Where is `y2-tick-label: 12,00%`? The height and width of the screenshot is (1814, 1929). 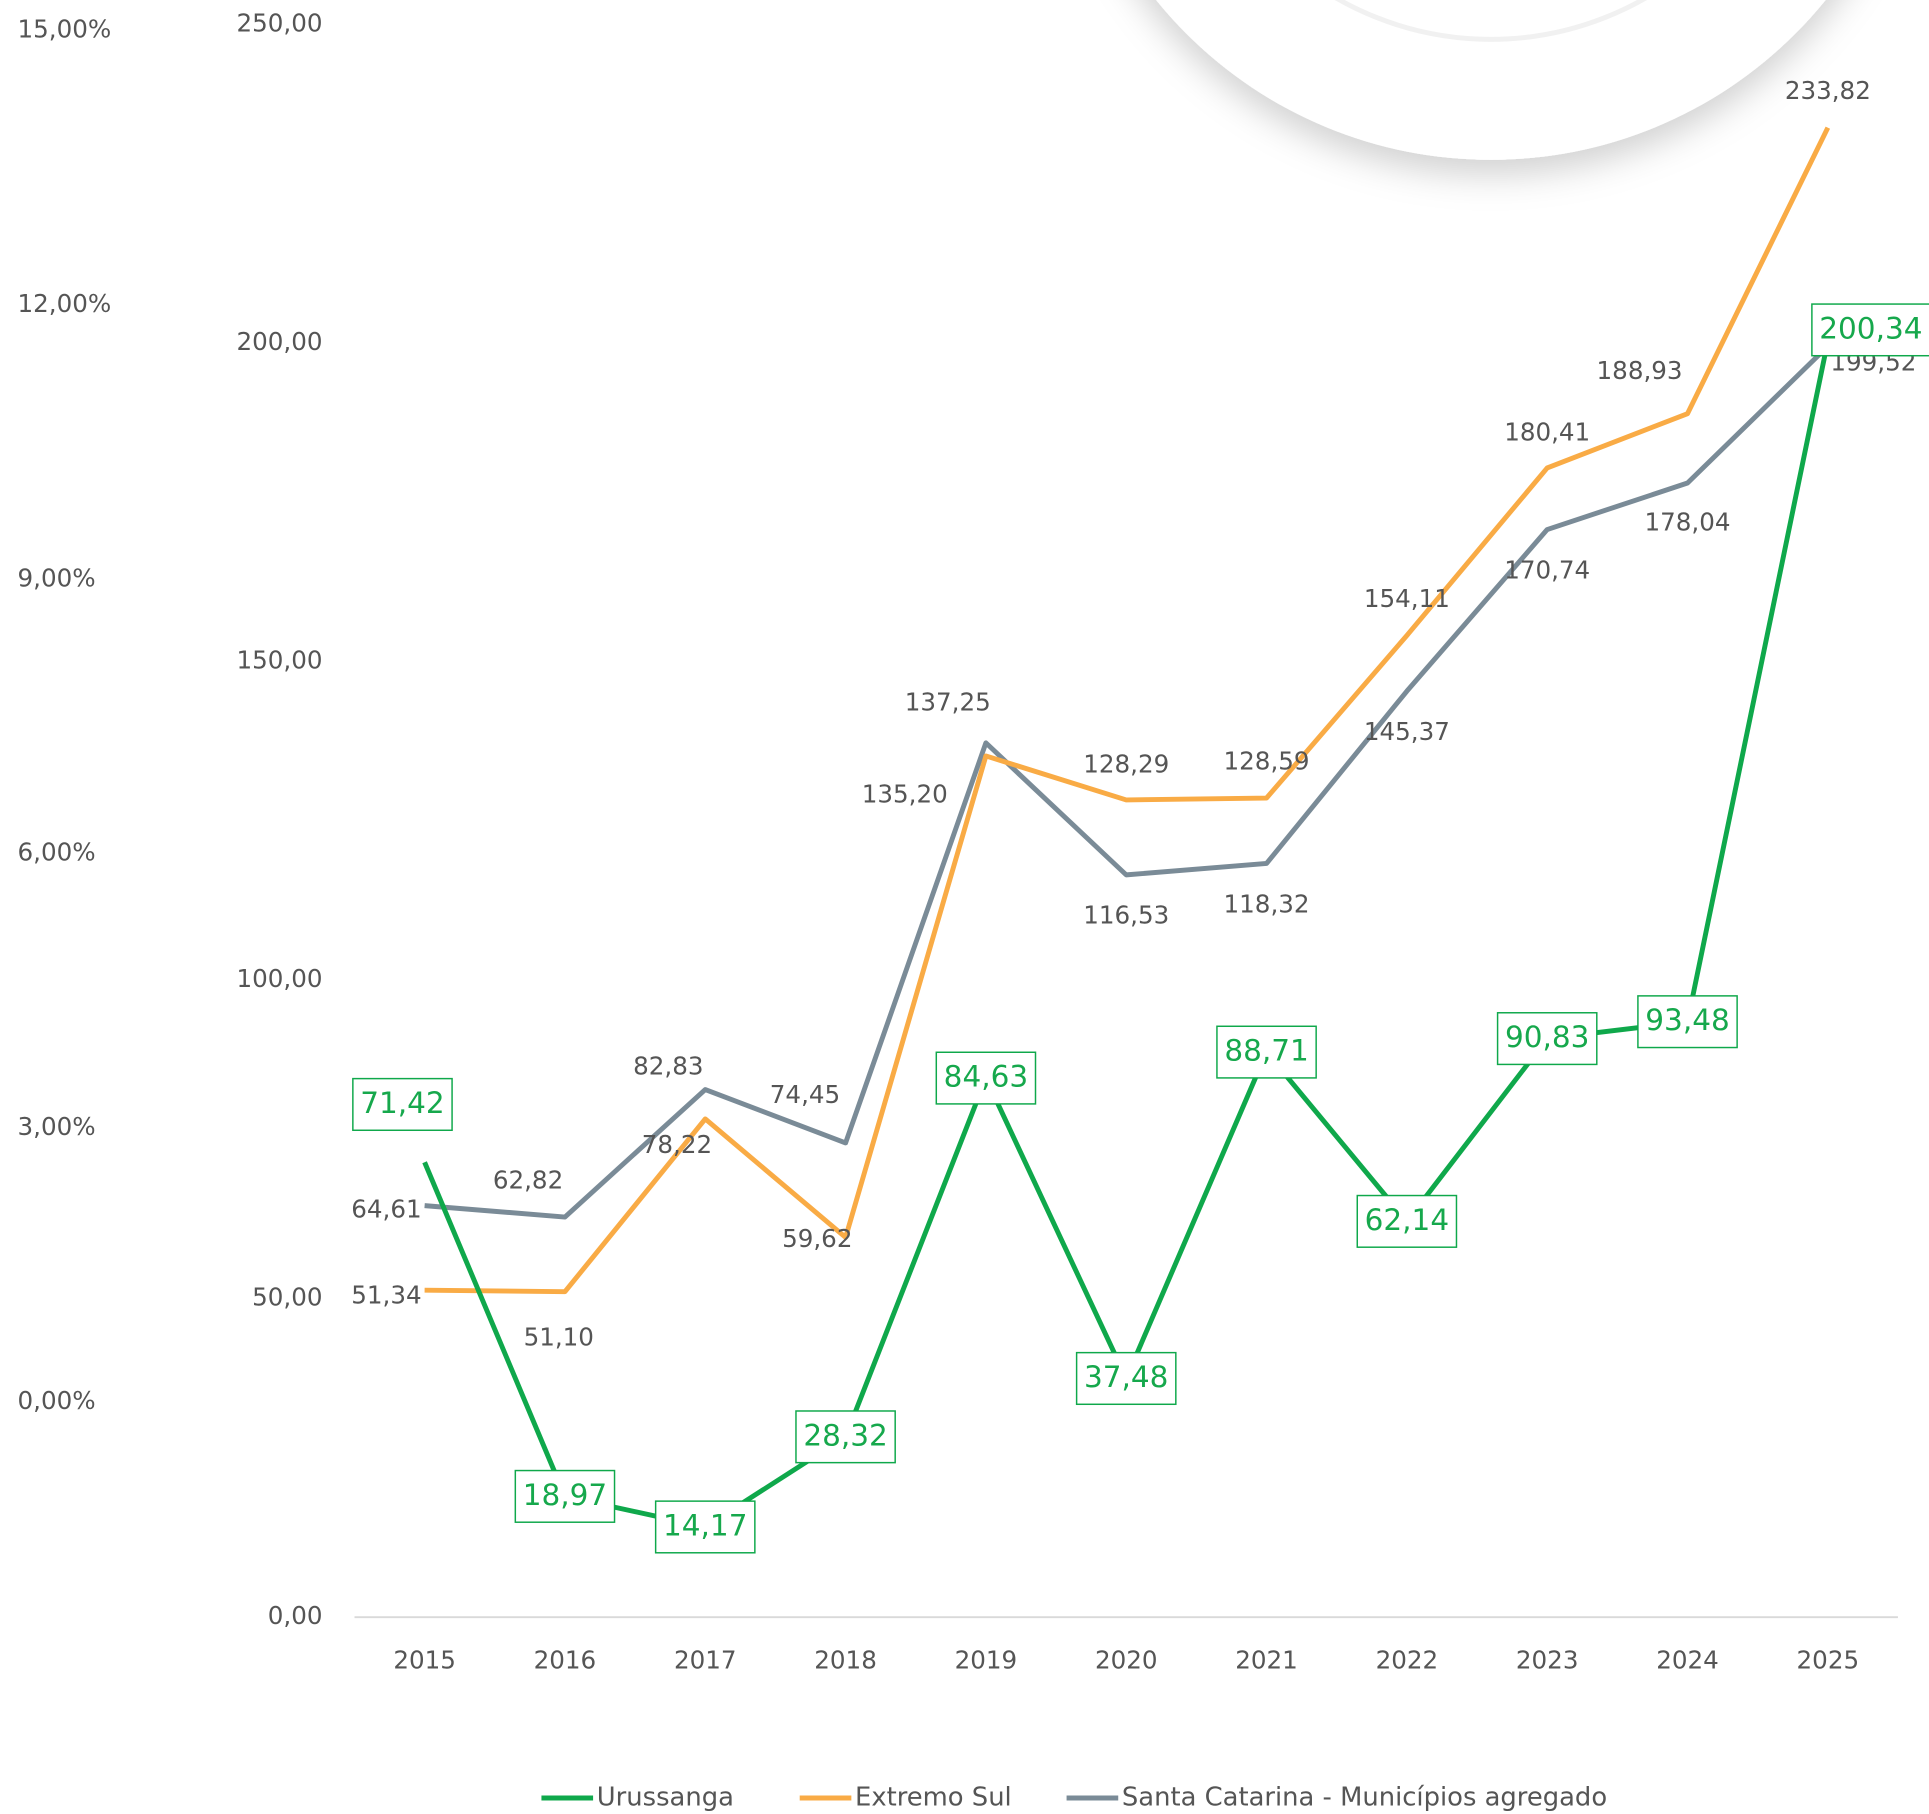 y2-tick-label: 12,00% is located at coordinates (65, 303).